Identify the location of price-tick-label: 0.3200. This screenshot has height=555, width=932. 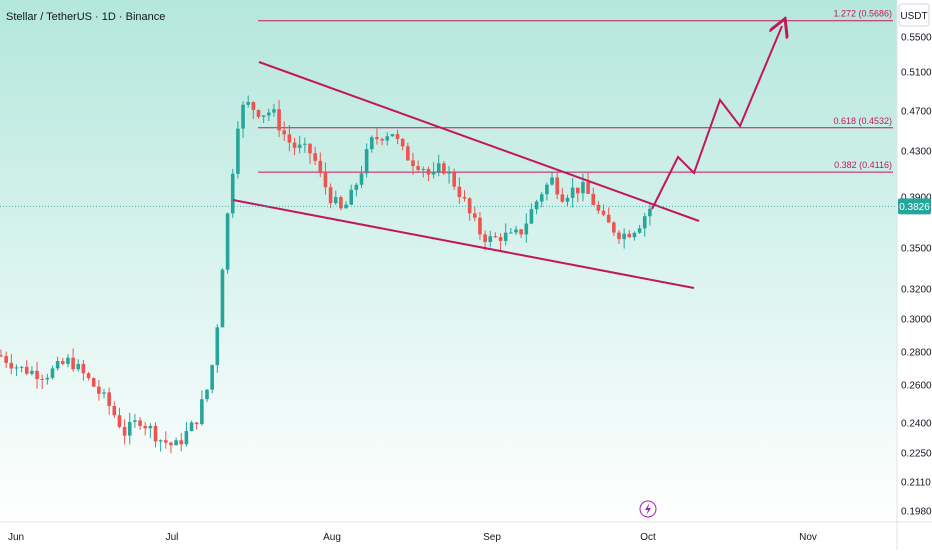
(916, 290).